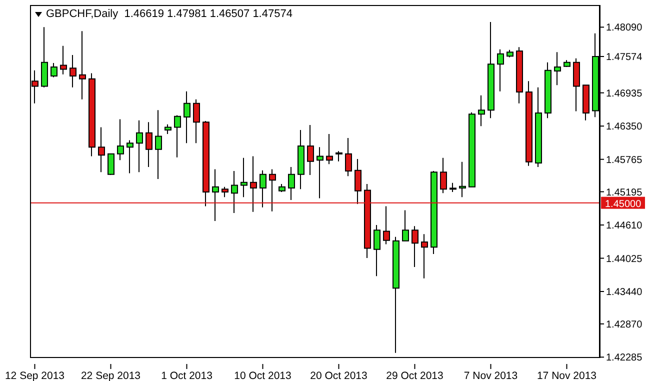  Describe the element at coordinates (624, 259) in the screenshot. I see `y-tick-label: 1.44025` at that location.